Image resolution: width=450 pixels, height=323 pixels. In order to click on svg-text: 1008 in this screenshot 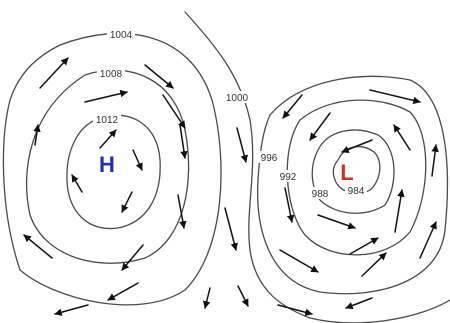, I will do `click(111, 74)`.